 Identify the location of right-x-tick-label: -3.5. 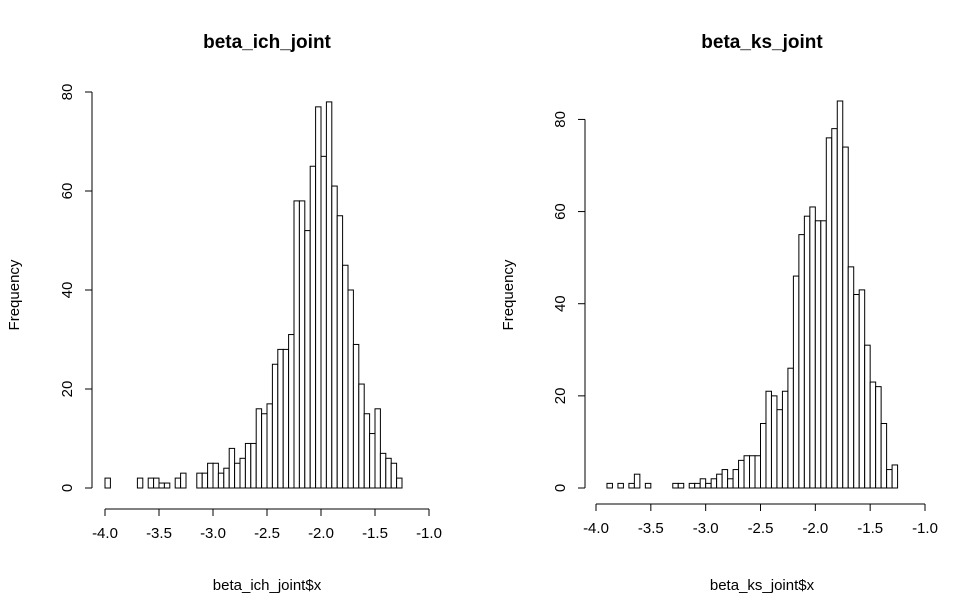
(651, 528).